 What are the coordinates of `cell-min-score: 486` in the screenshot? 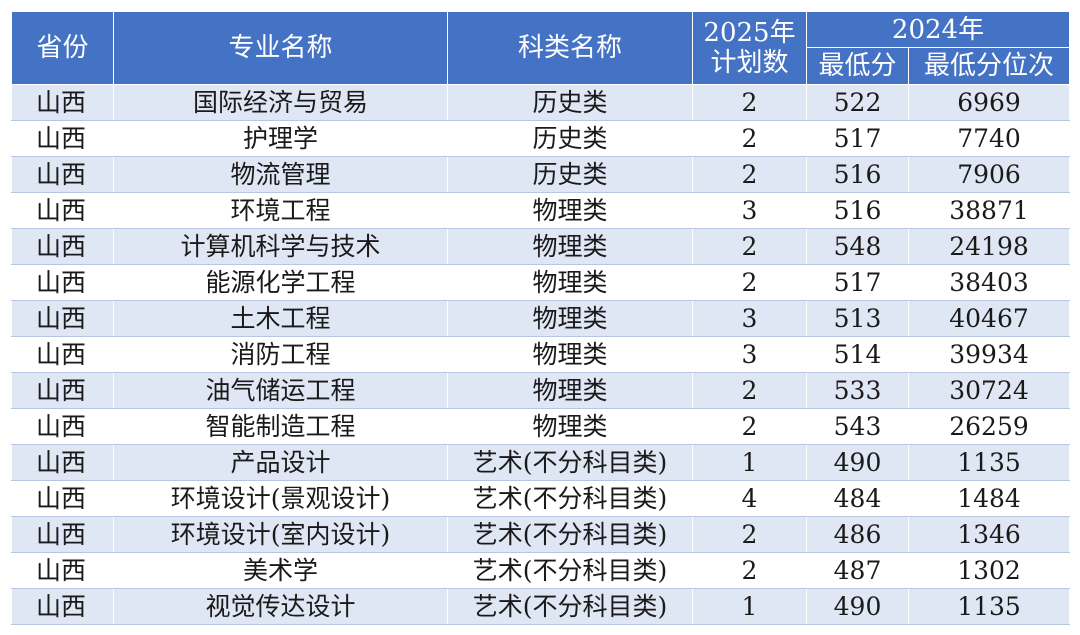 It's located at (857, 534).